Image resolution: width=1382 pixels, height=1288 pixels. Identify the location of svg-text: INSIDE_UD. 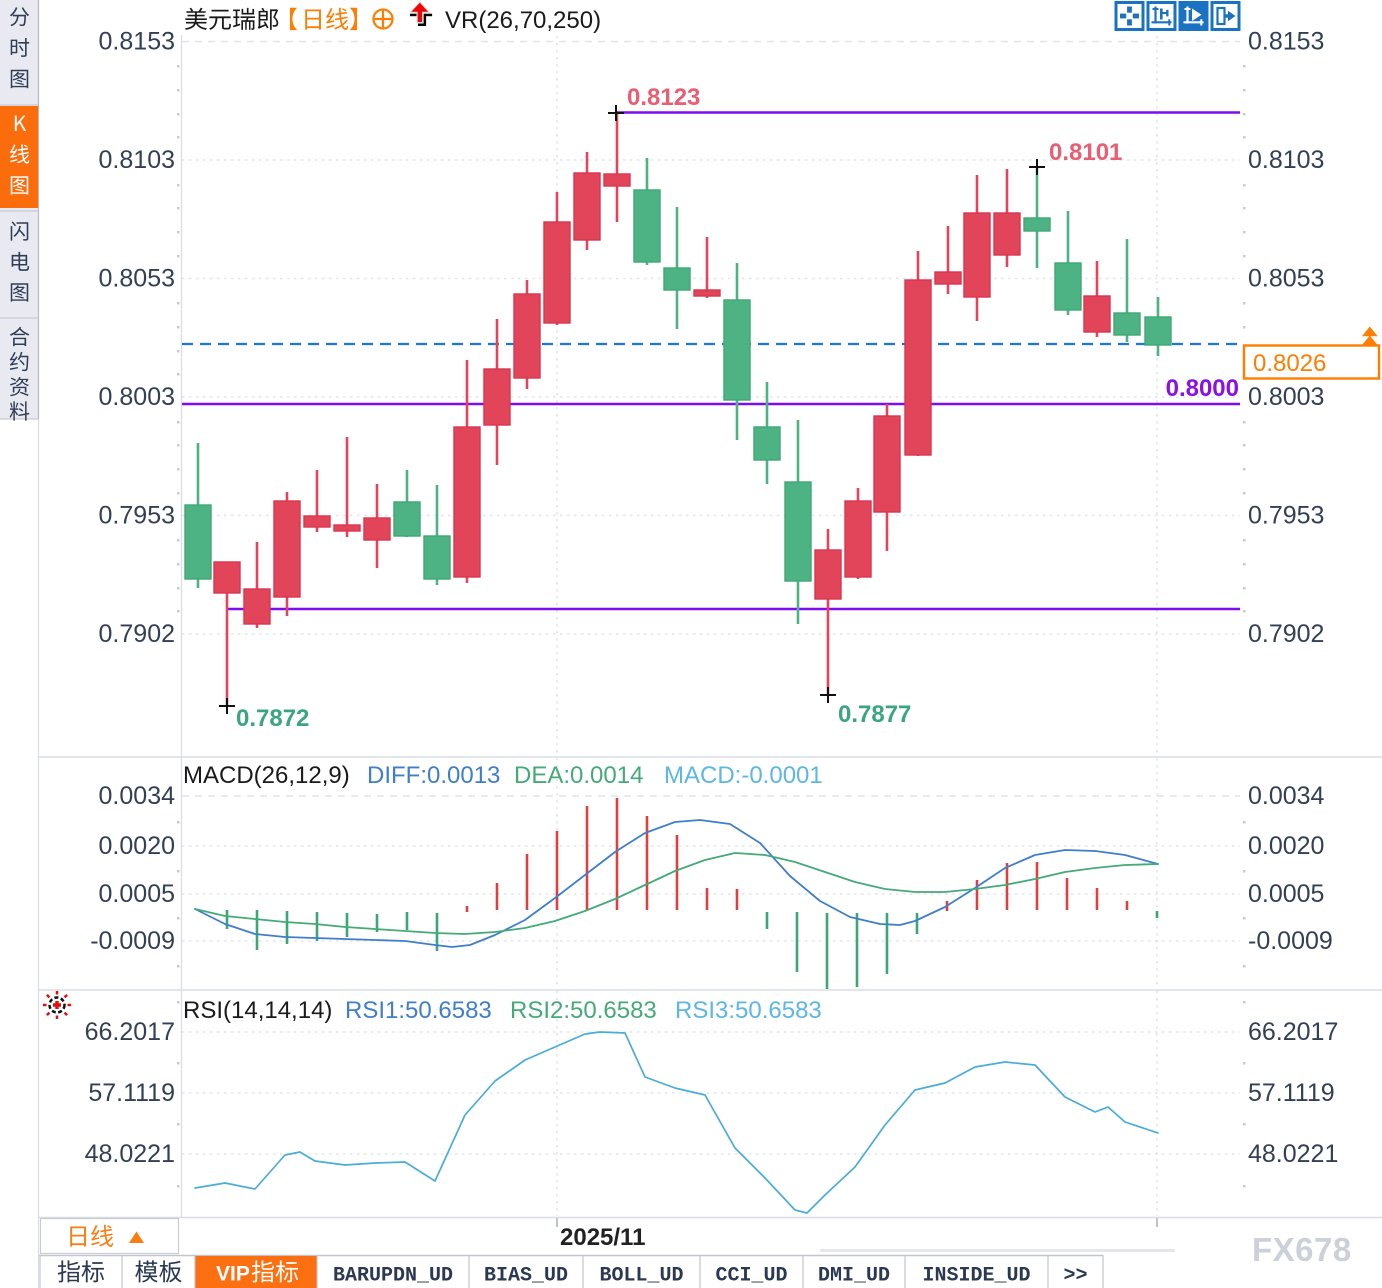
(976, 1276).